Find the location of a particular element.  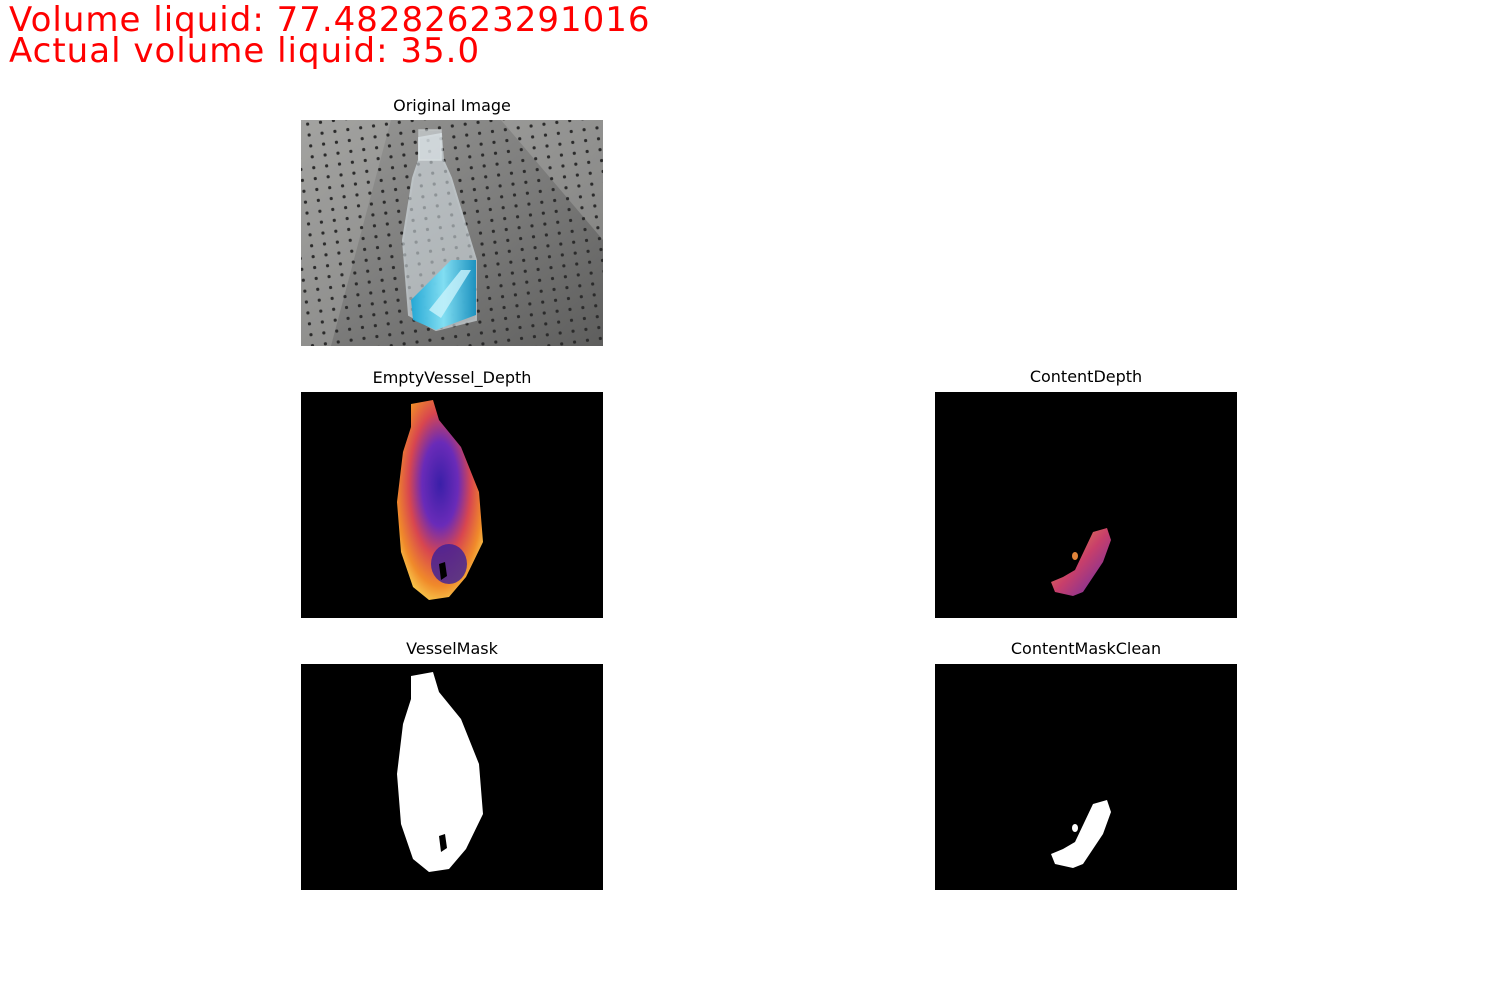

vessel-mask-panel is located at coordinates (452, 777).